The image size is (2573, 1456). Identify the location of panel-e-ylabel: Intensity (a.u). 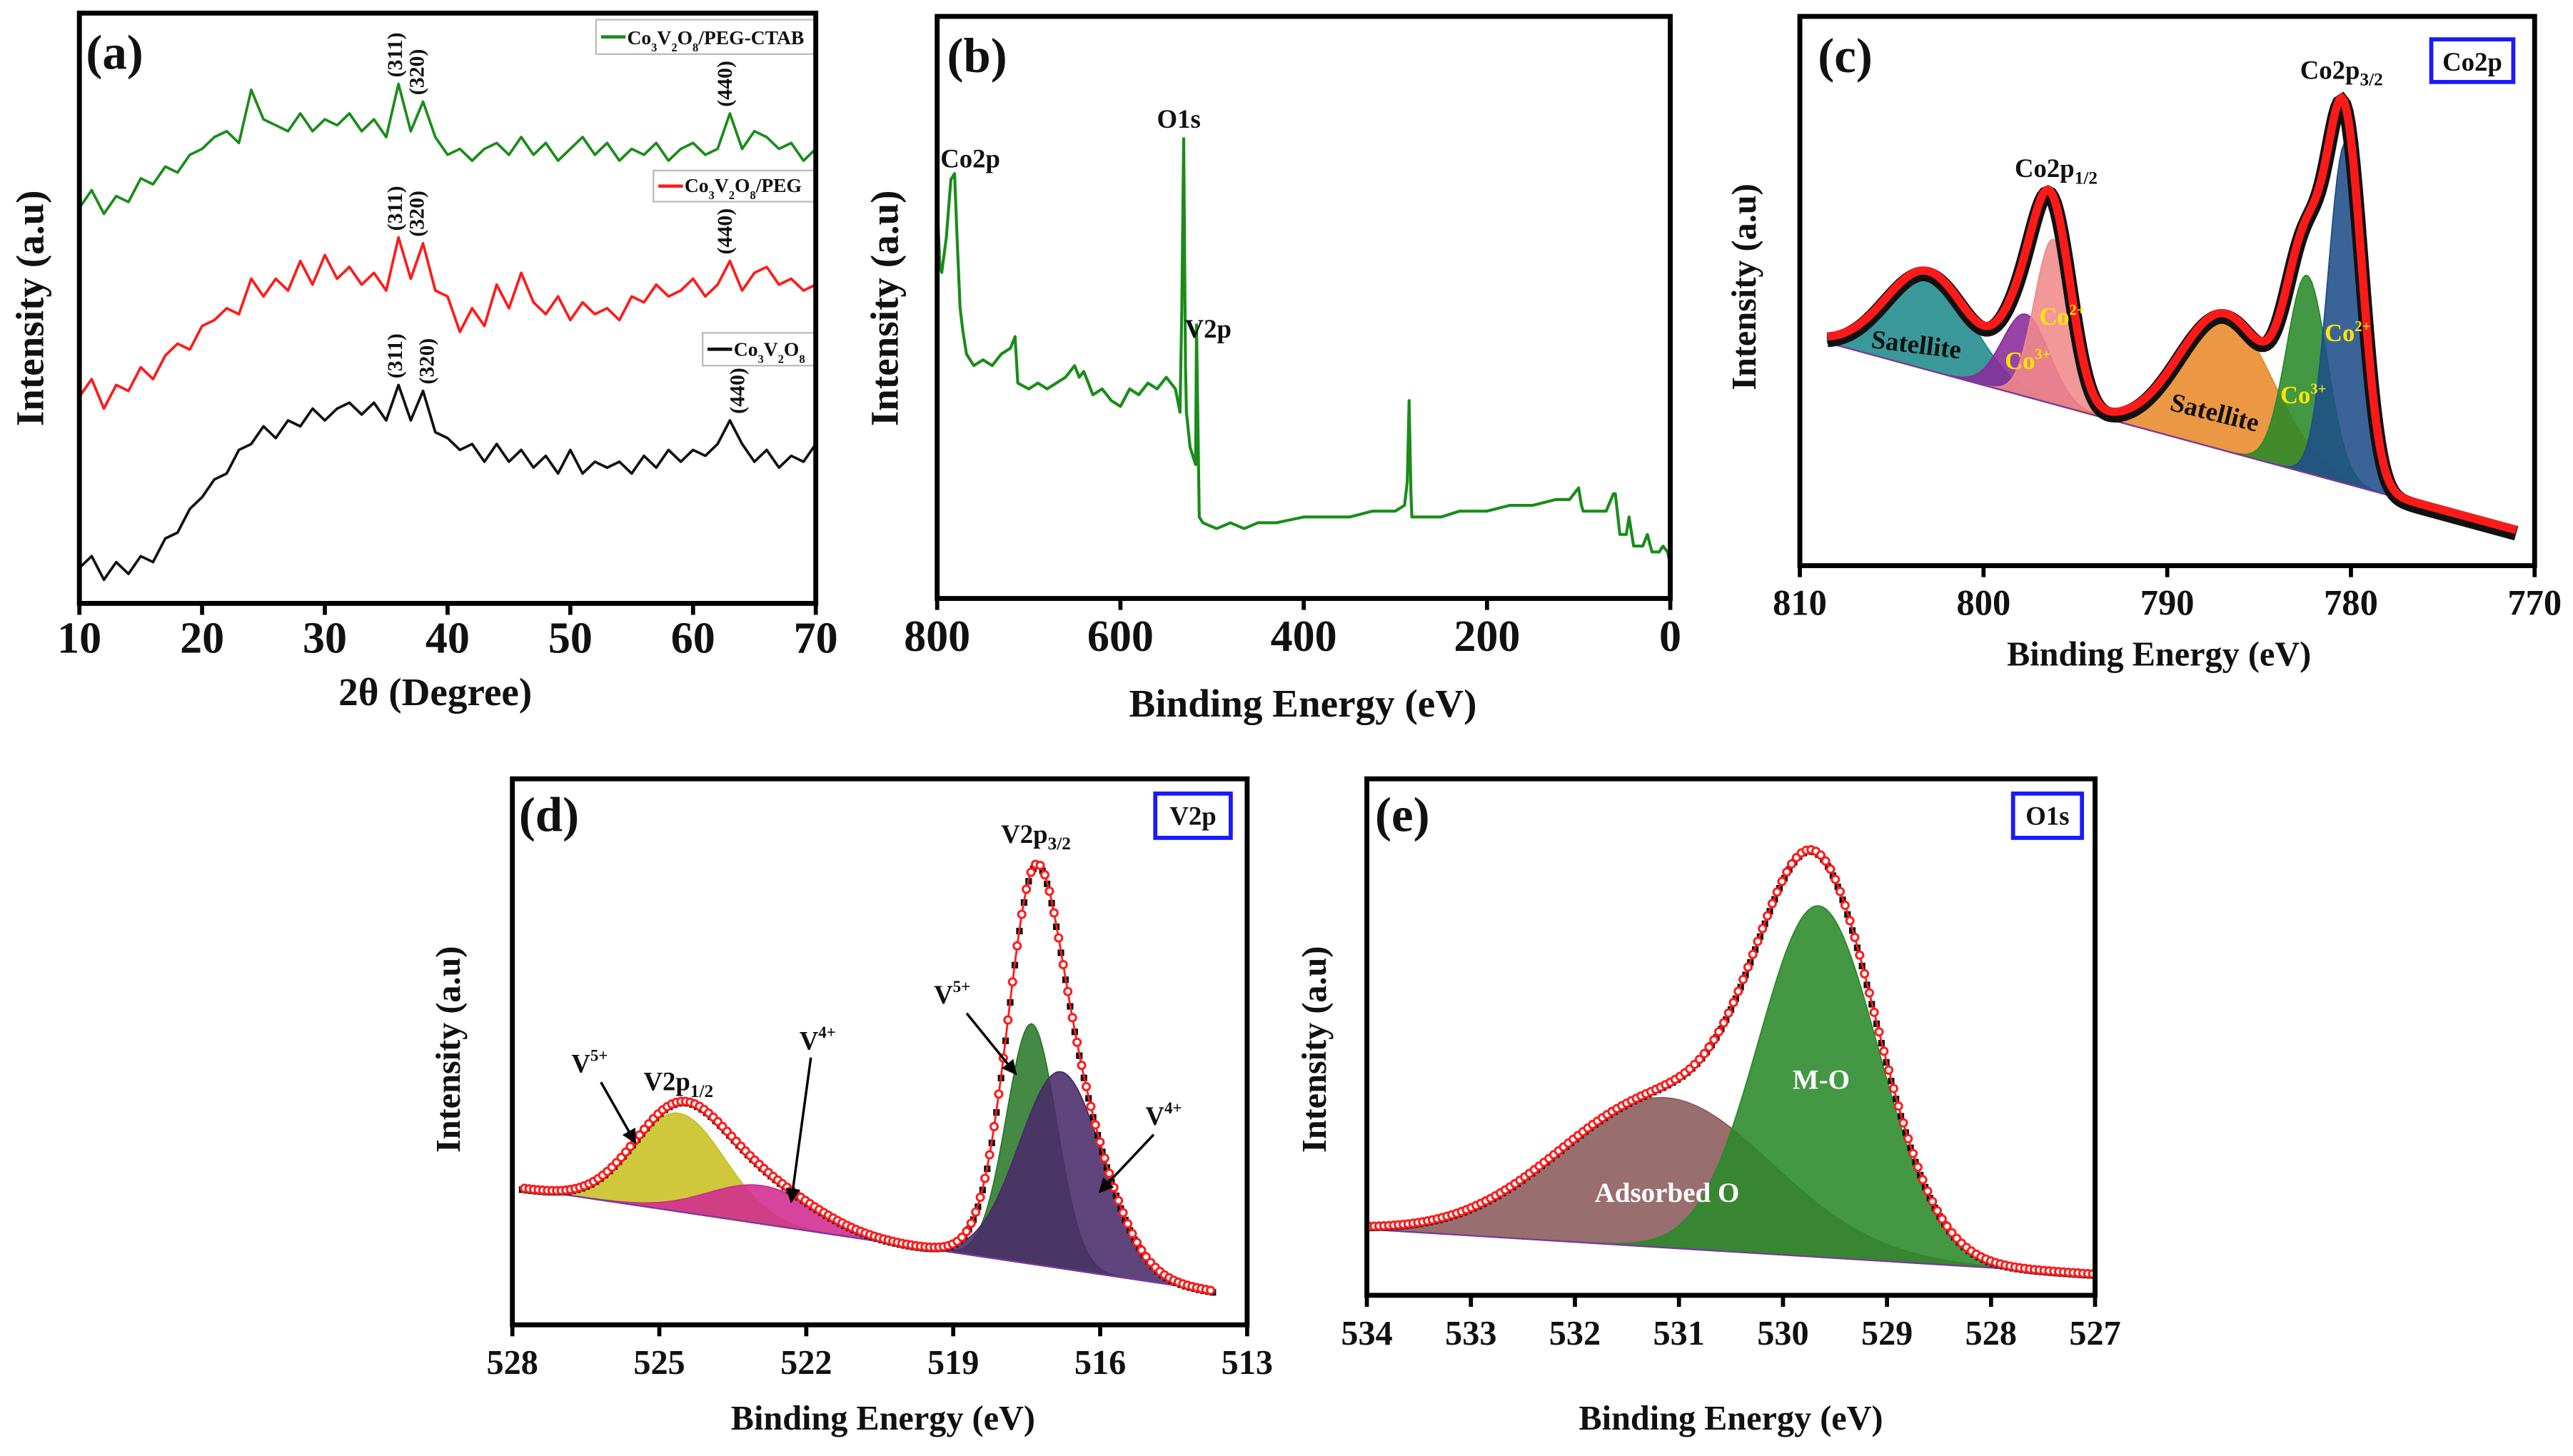
(1315, 1049).